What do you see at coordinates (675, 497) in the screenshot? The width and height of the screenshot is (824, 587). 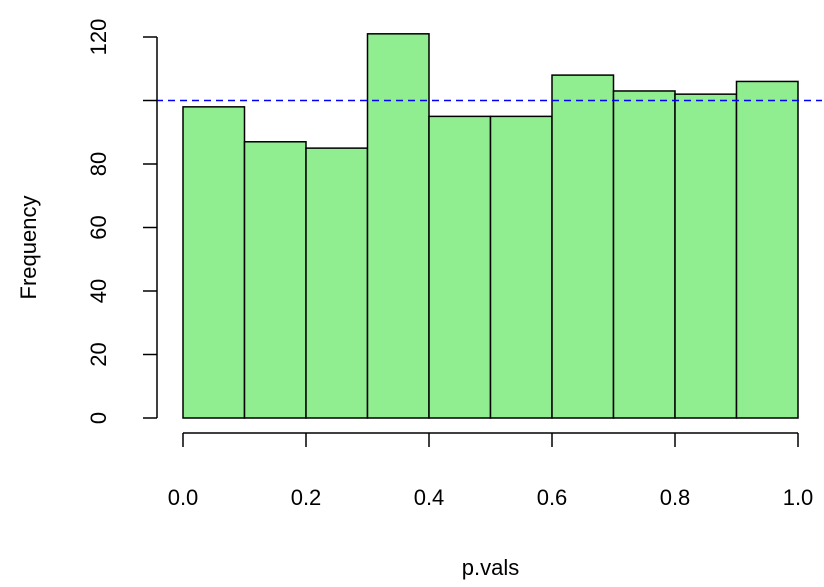 I see `x-tick-label: 0.8` at bounding box center [675, 497].